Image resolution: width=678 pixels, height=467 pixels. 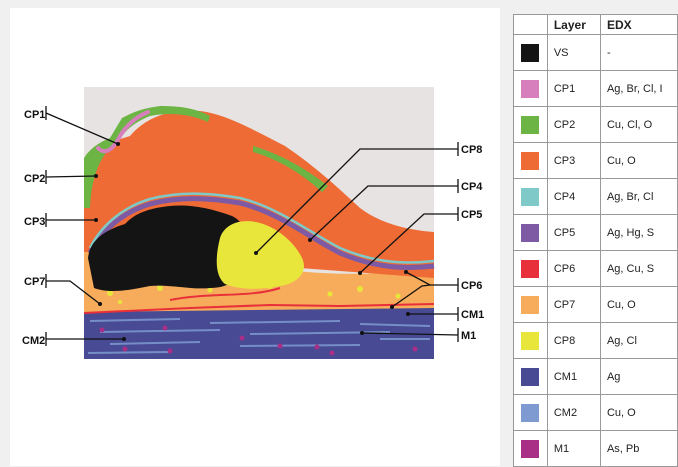 I want to click on callout-cp8: CP8, so click(x=368, y=198).